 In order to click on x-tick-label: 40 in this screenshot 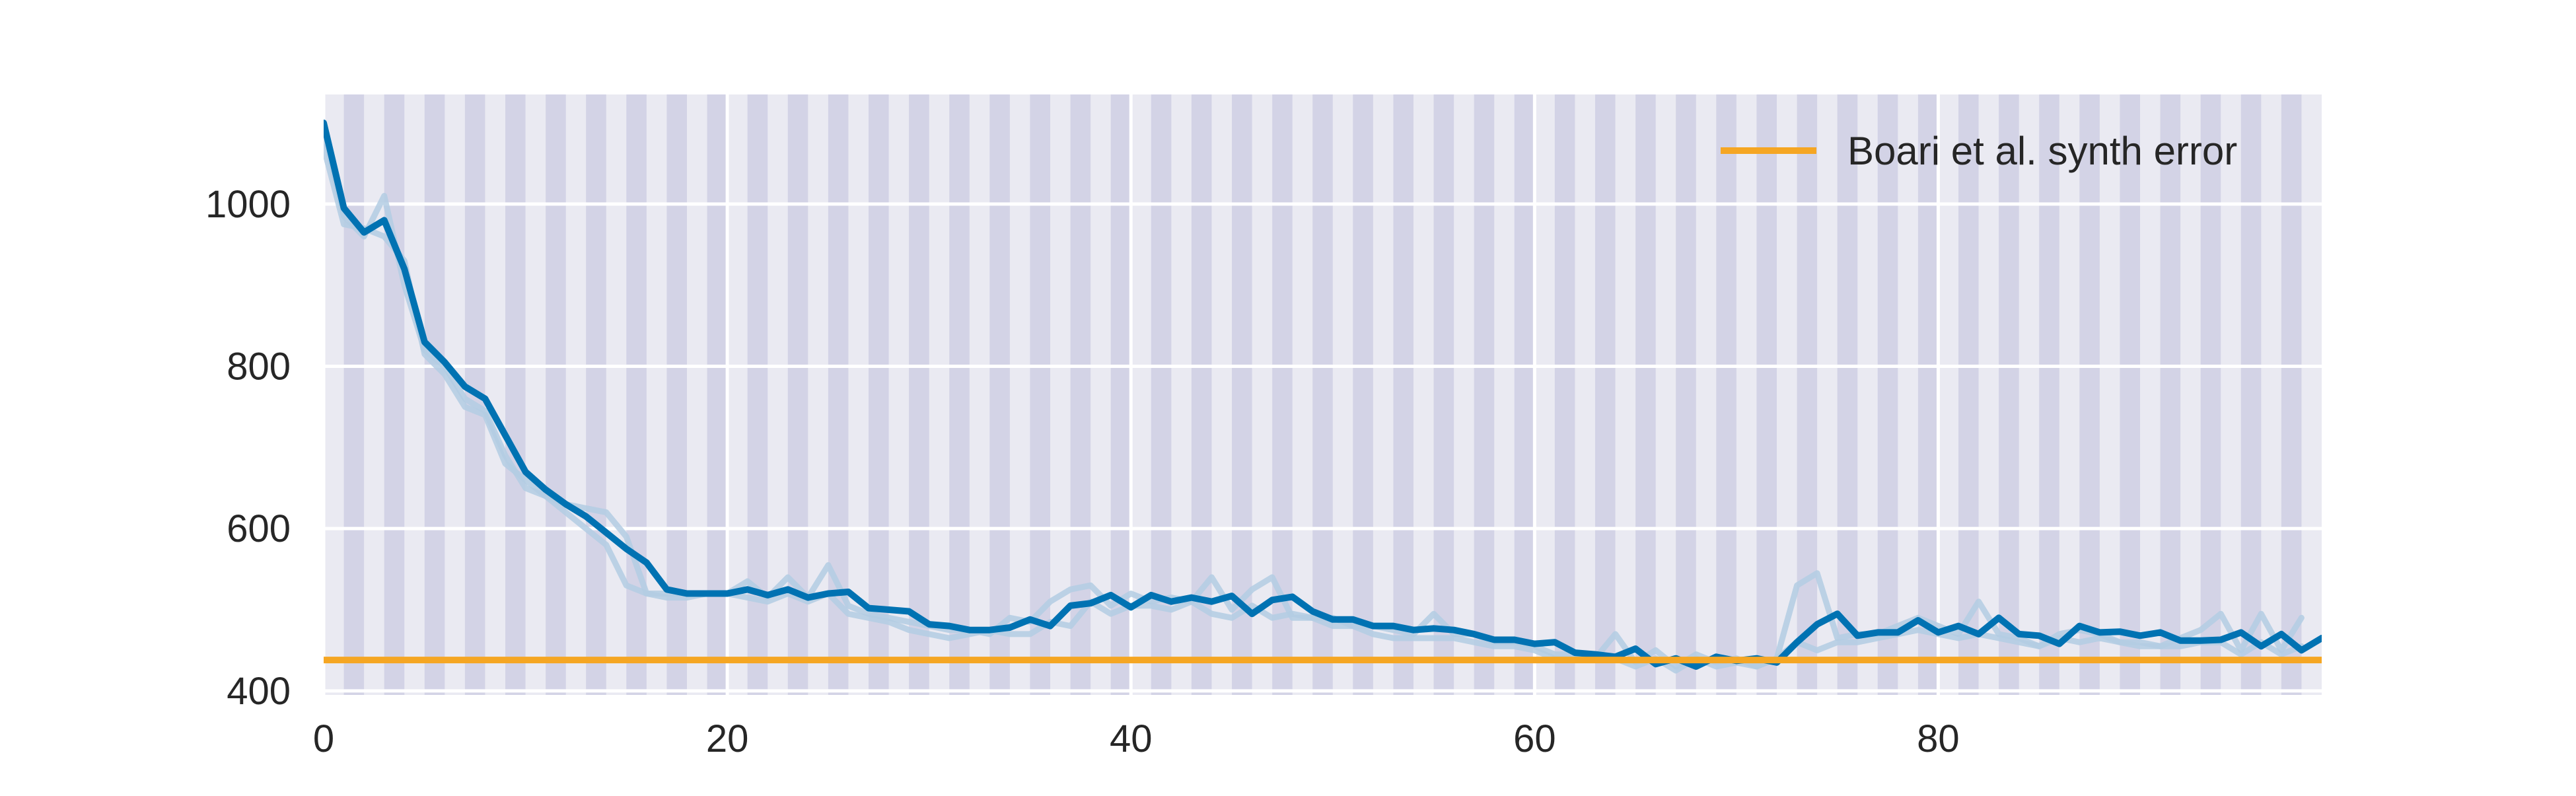, I will do `click(1131, 738)`.